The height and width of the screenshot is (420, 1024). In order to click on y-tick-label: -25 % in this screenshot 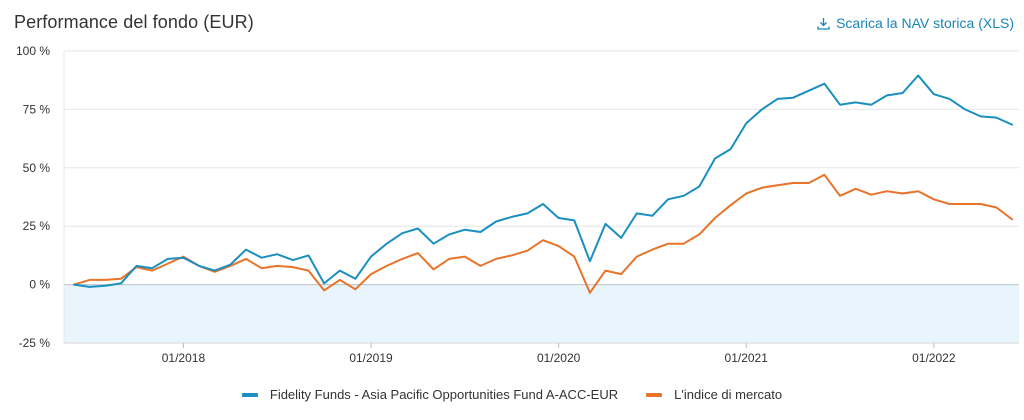, I will do `click(35, 343)`.